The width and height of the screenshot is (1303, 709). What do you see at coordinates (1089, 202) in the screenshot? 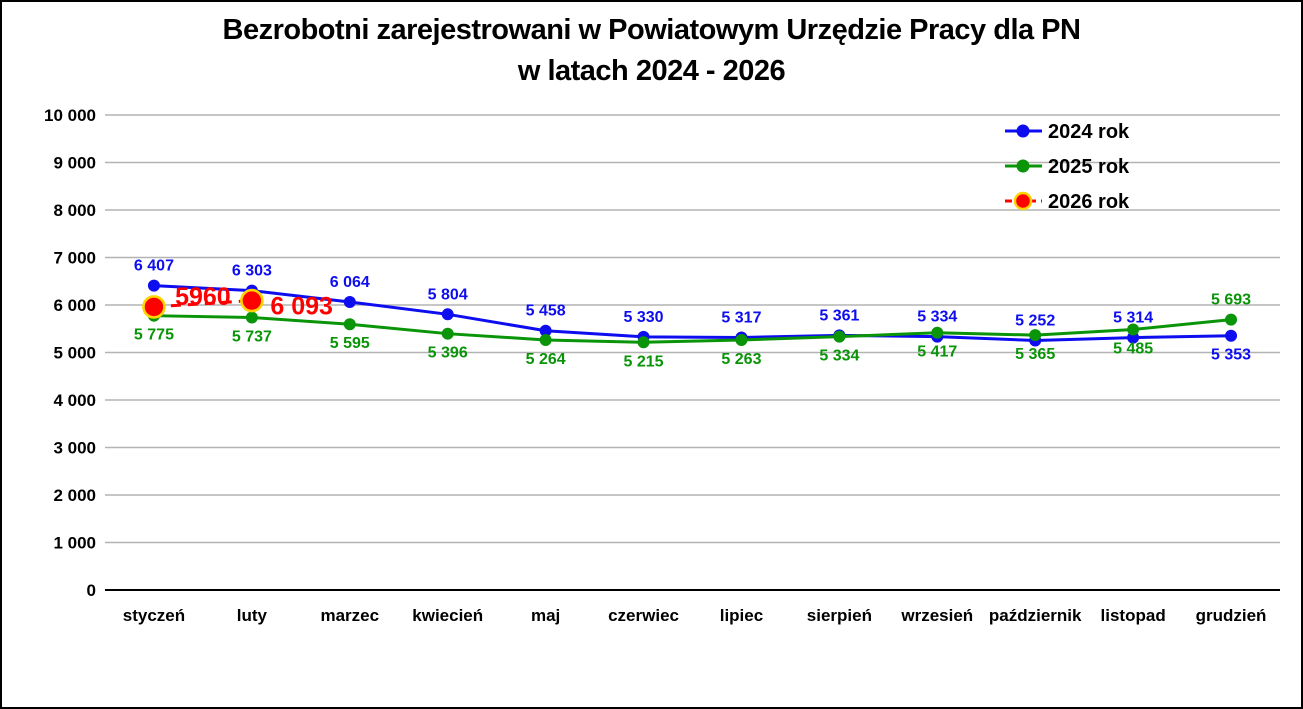
I see `legend-label: 2026 rok` at bounding box center [1089, 202].